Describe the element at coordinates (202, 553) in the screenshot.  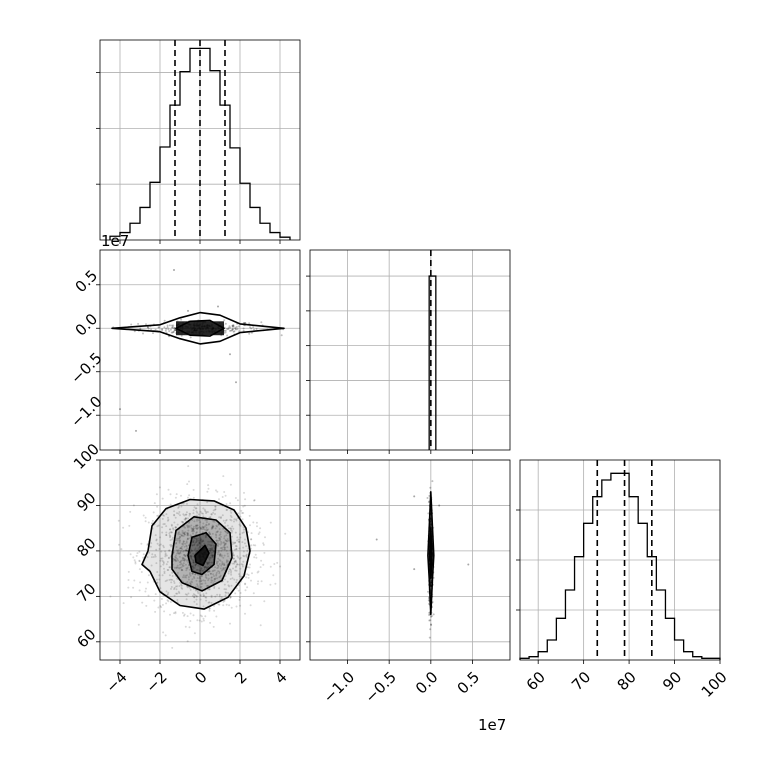
I see `p31-contour-inner` at that location.